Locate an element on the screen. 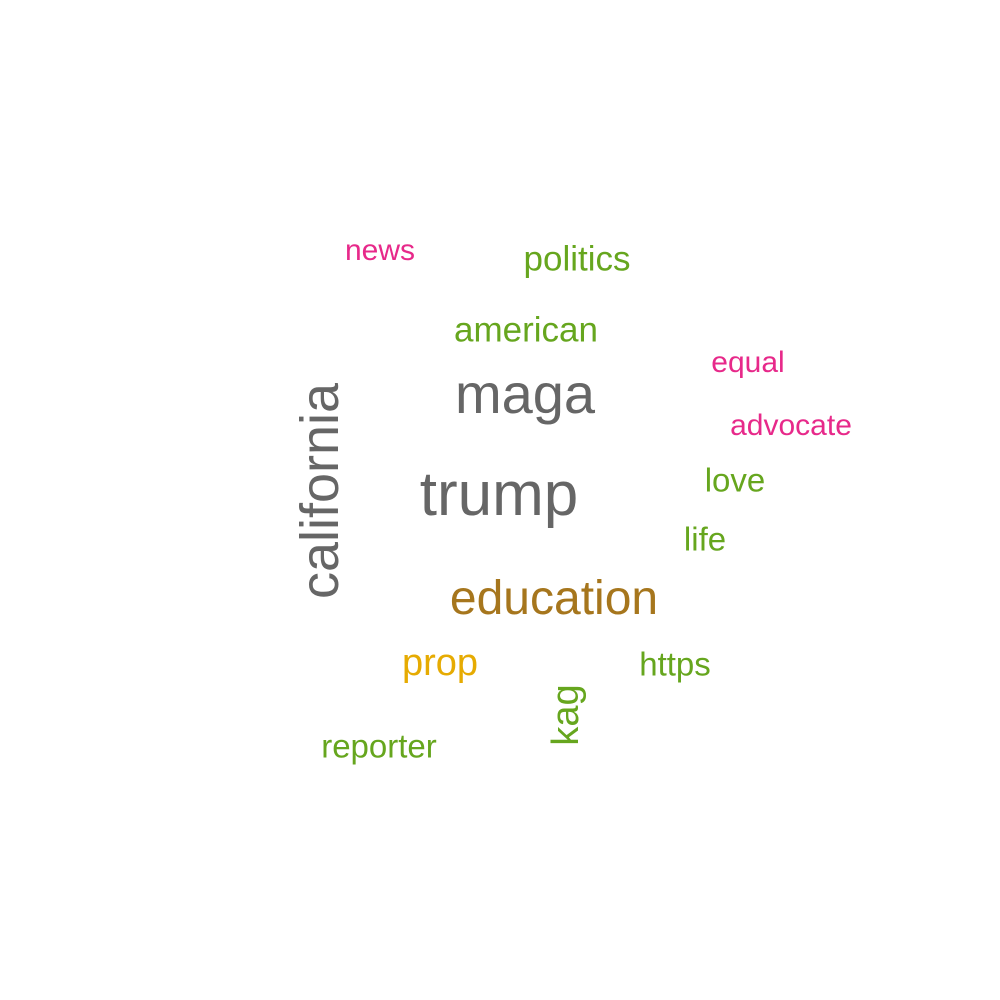 This screenshot has height=1000, width=1000. word-advocate: advocate is located at coordinates (791, 425).